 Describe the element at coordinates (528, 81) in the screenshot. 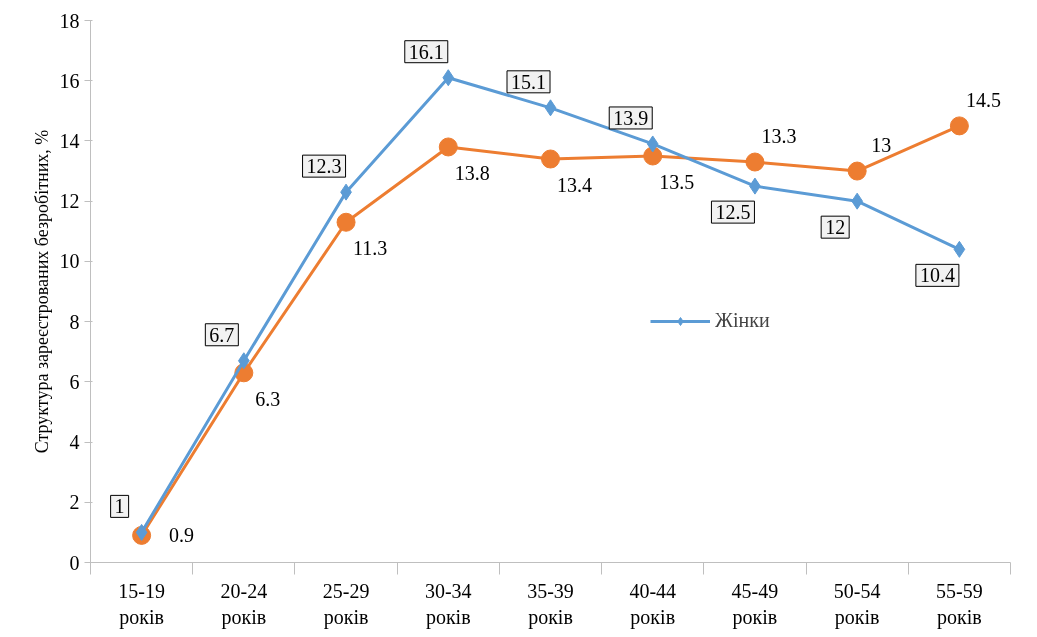

I see `data-label: 15.1` at that location.